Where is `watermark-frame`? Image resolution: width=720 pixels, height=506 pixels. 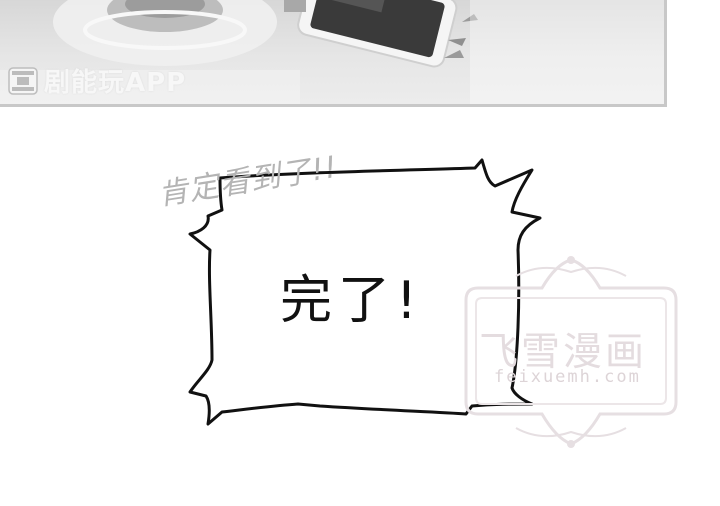
watermark-frame is located at coordinates (571, 352).